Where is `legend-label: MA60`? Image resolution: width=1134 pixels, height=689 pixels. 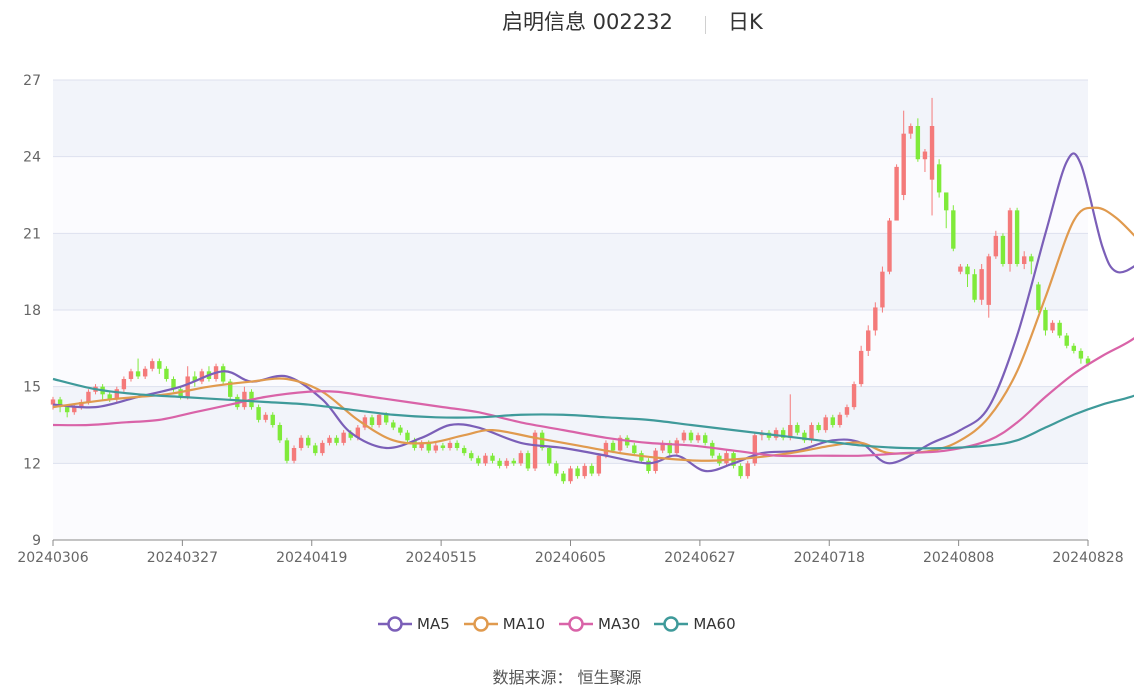 legend-label: MA60 is located at coordinates (714, 624).